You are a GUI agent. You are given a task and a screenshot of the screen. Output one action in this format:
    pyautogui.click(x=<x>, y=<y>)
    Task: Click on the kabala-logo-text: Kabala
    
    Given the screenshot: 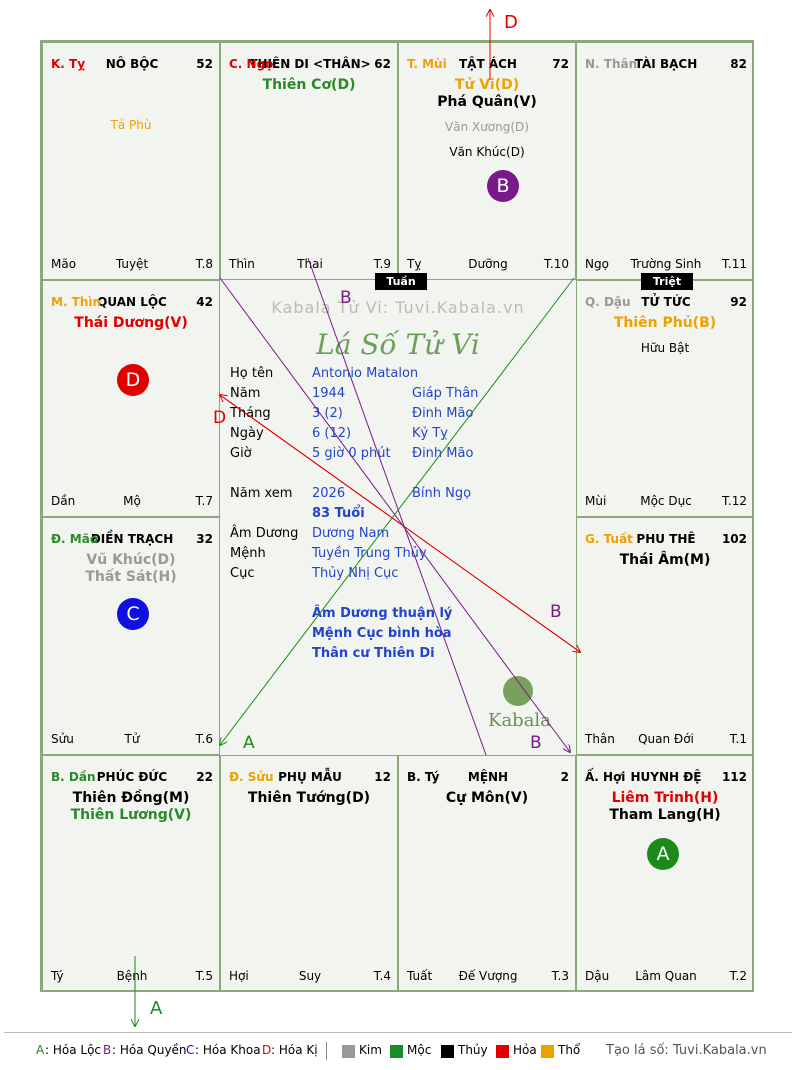 What is the action you would take?
    pyautogui.click(x=519, y=720)
    